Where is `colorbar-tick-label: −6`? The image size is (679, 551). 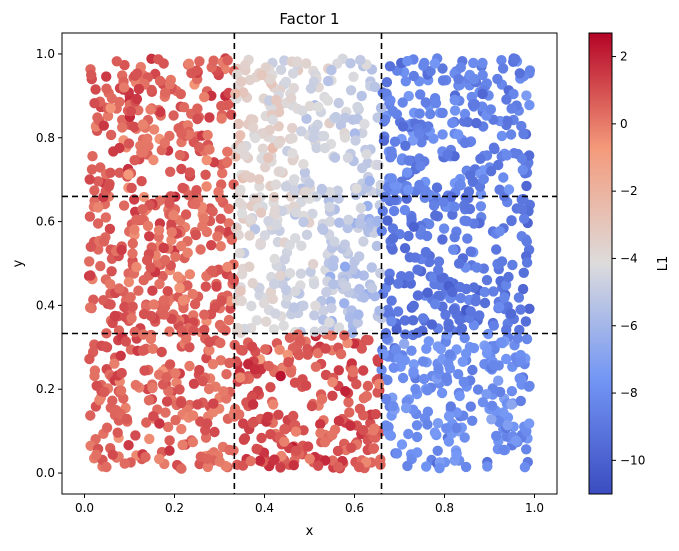
colorbar-tick-label: −6 is located at coordinates (629, 326).